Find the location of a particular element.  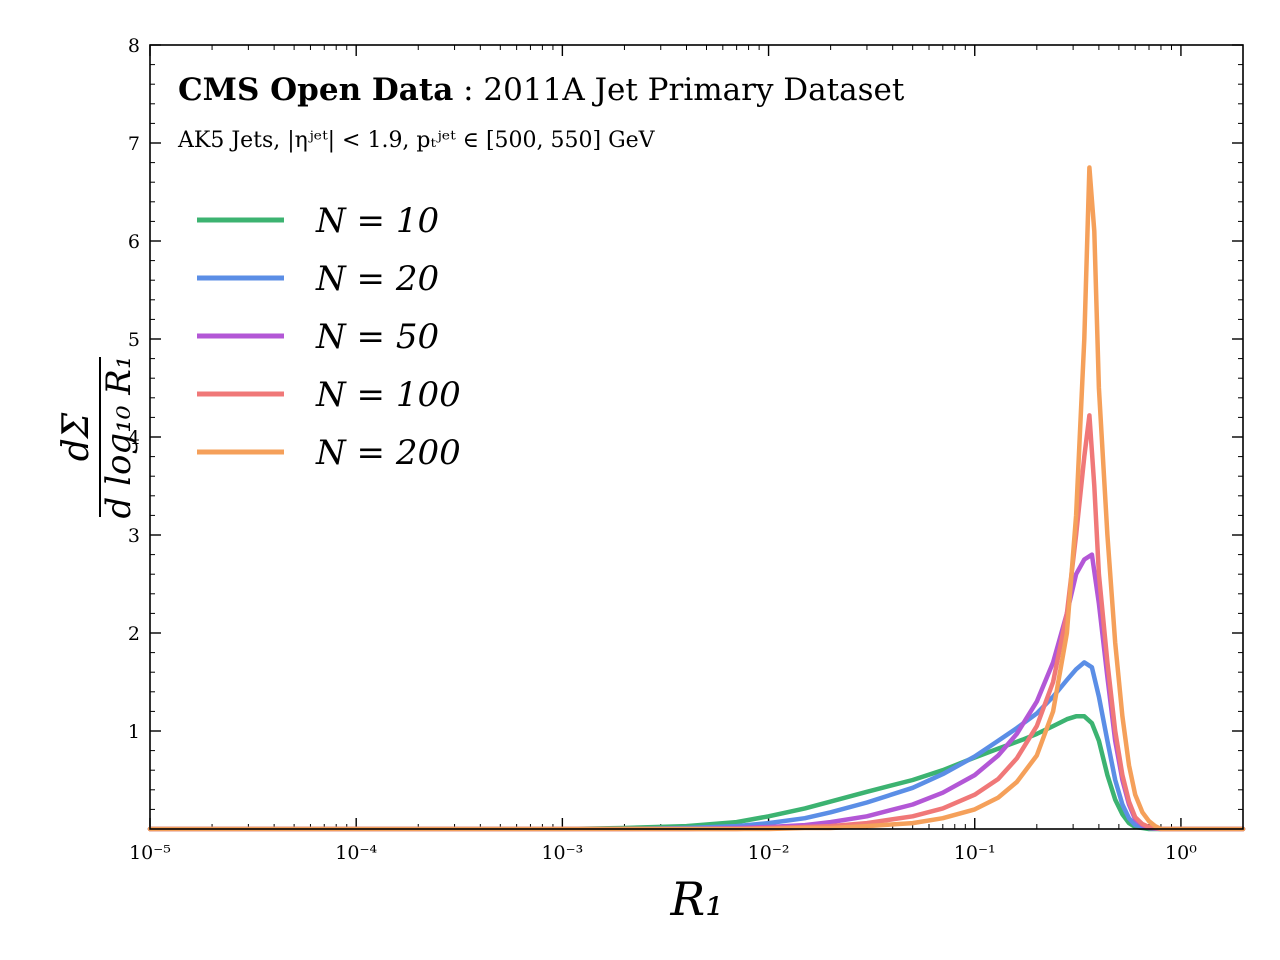

x-tick-label: 10⁻³ is located at coordinates (562, 853).